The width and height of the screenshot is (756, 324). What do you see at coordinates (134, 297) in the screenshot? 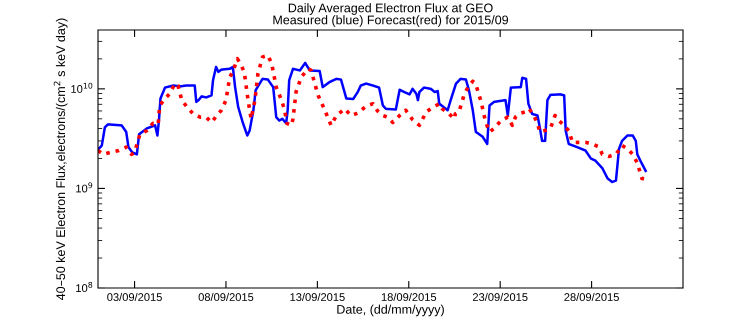
I see `x-tick-label: 03/09/2015` at bounding box center [134, 297].